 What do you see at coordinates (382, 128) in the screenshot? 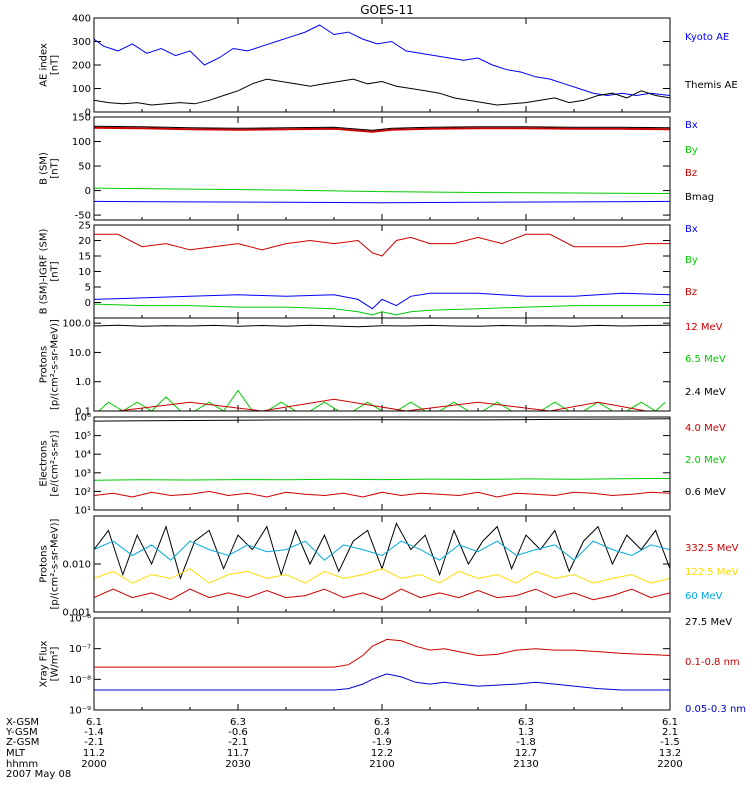
I see `series-bmag` at bounding box center [382, 128].